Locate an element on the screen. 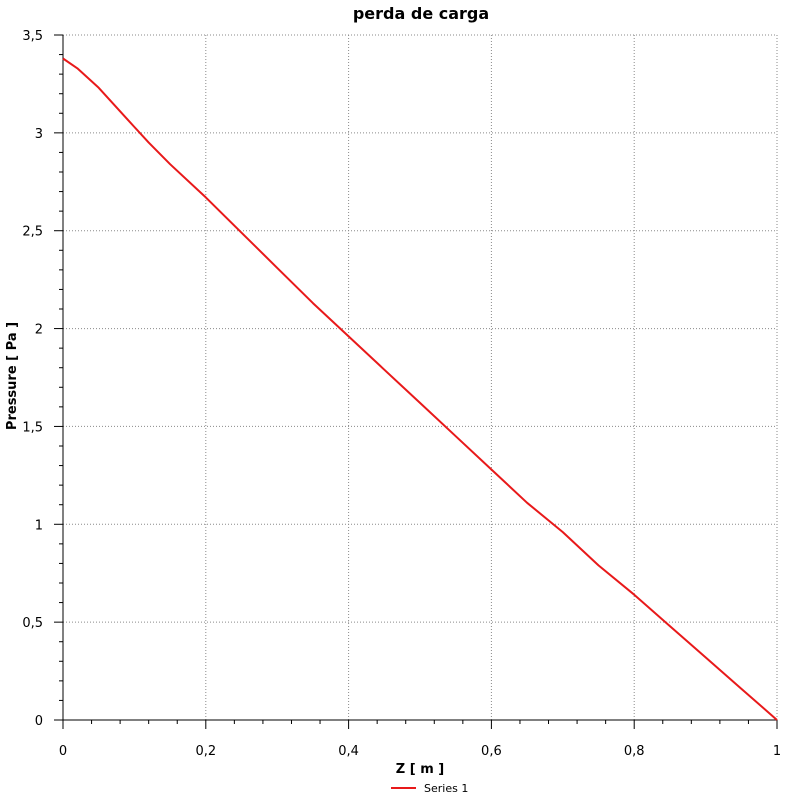 The width and height of the screenshot is (800, 805). y-tick-label: 2 is located at coordinates (39, 330).